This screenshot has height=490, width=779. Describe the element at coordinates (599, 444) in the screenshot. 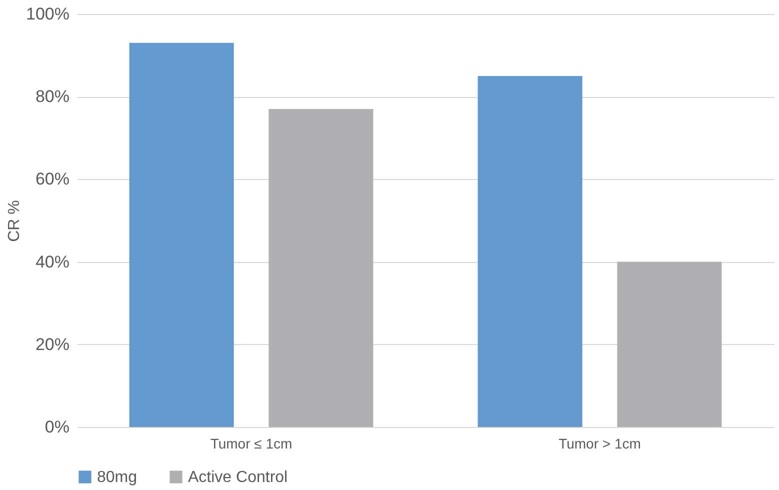

I see `x-tick-label: Tumor > 1cm` at that location.